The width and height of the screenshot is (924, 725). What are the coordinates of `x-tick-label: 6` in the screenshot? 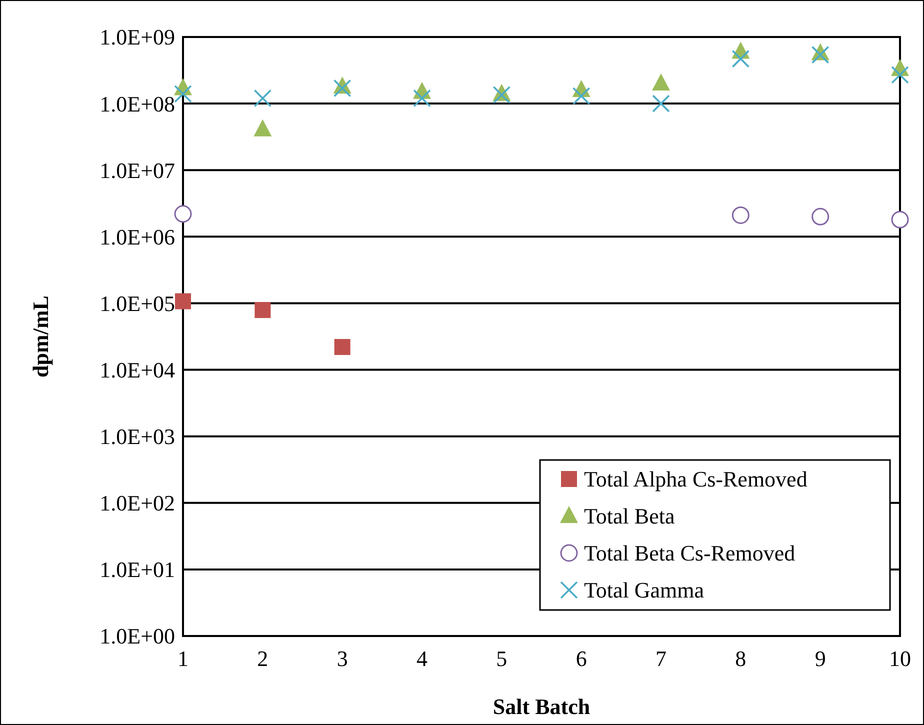 It's located at (581, 658).